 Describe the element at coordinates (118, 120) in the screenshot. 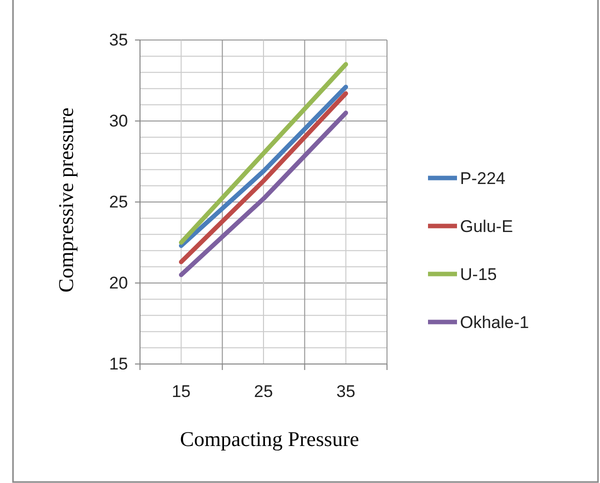

I see `y-tick-label: 30` at that location.